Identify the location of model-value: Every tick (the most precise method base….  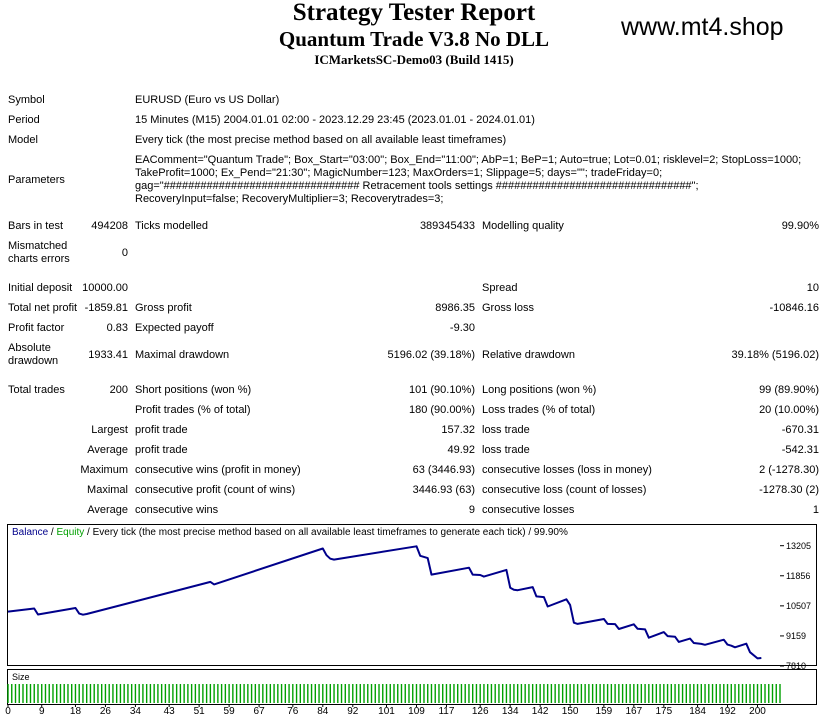
(321, 140).